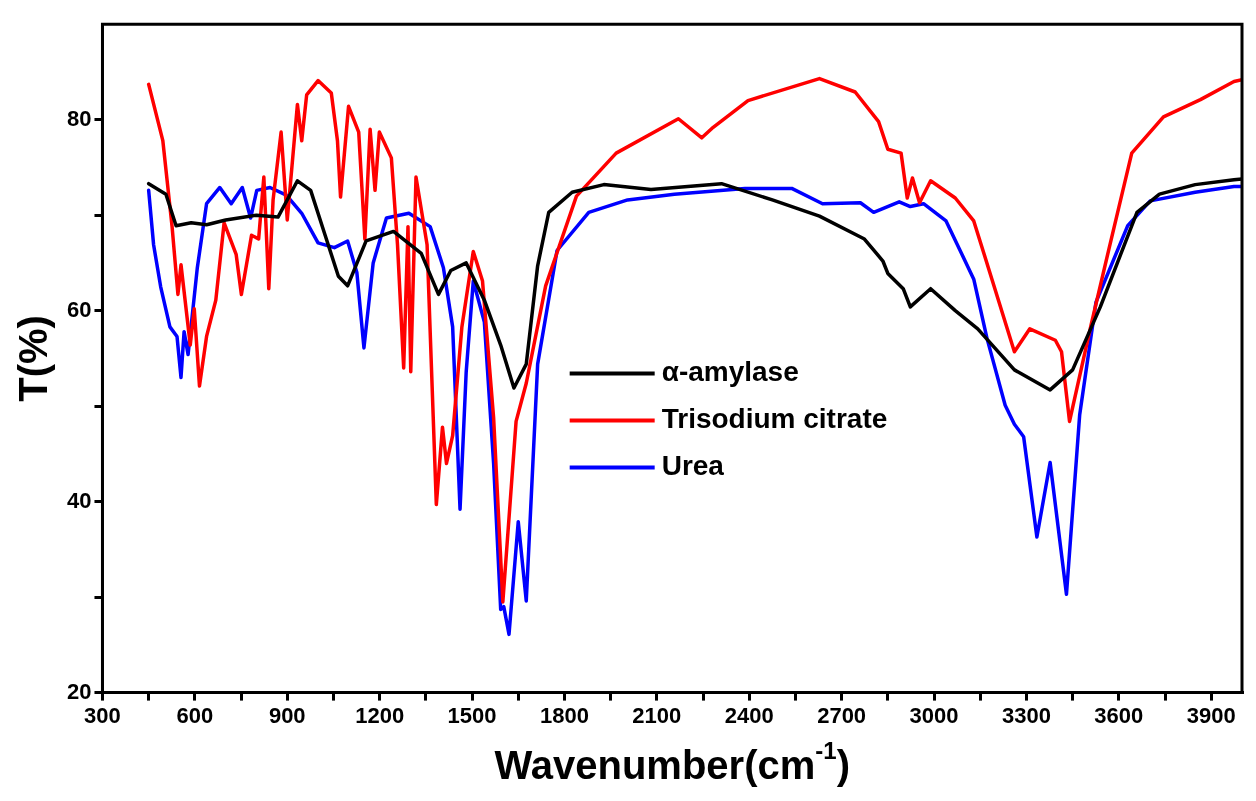 The height and width of the screenshot is (801, 1256). Describe the element at coordinates (79, 500) in the screenshot. I see `y-tick-label: 40` at that location.